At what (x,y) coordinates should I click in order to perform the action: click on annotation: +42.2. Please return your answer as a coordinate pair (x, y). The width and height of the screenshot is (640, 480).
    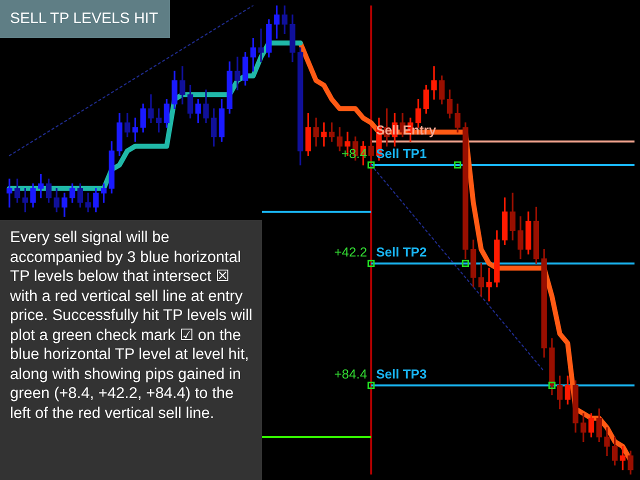
    Looking at the image, I should click on (351, 252).